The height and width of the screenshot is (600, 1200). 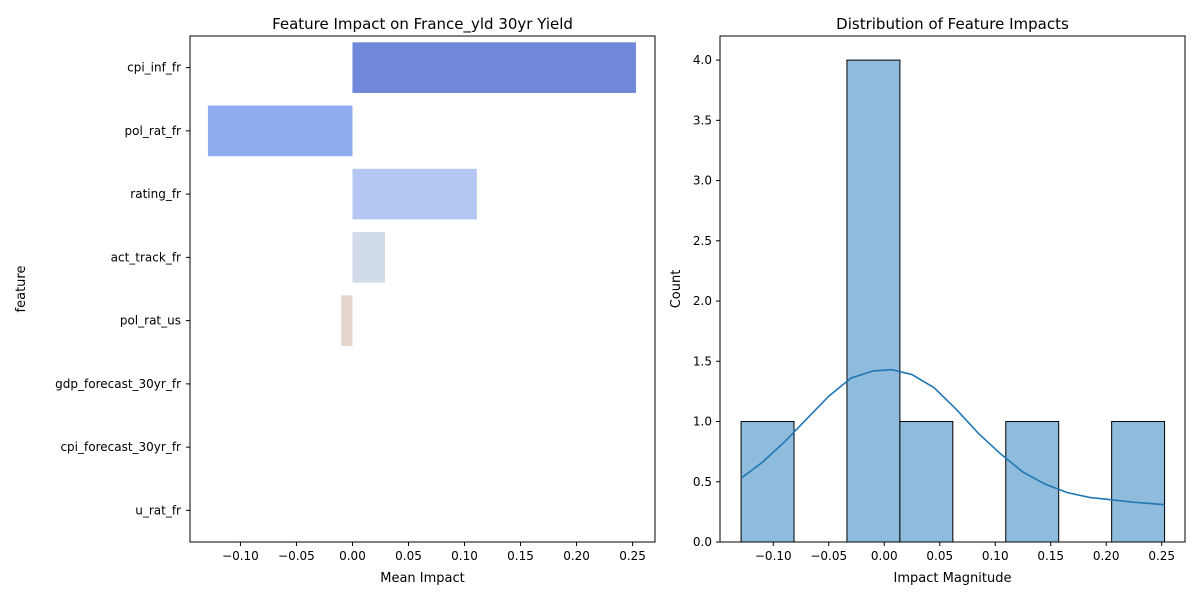 I want to click on histogram-x-tick-label: −0.05, so click(x=828, y=556).